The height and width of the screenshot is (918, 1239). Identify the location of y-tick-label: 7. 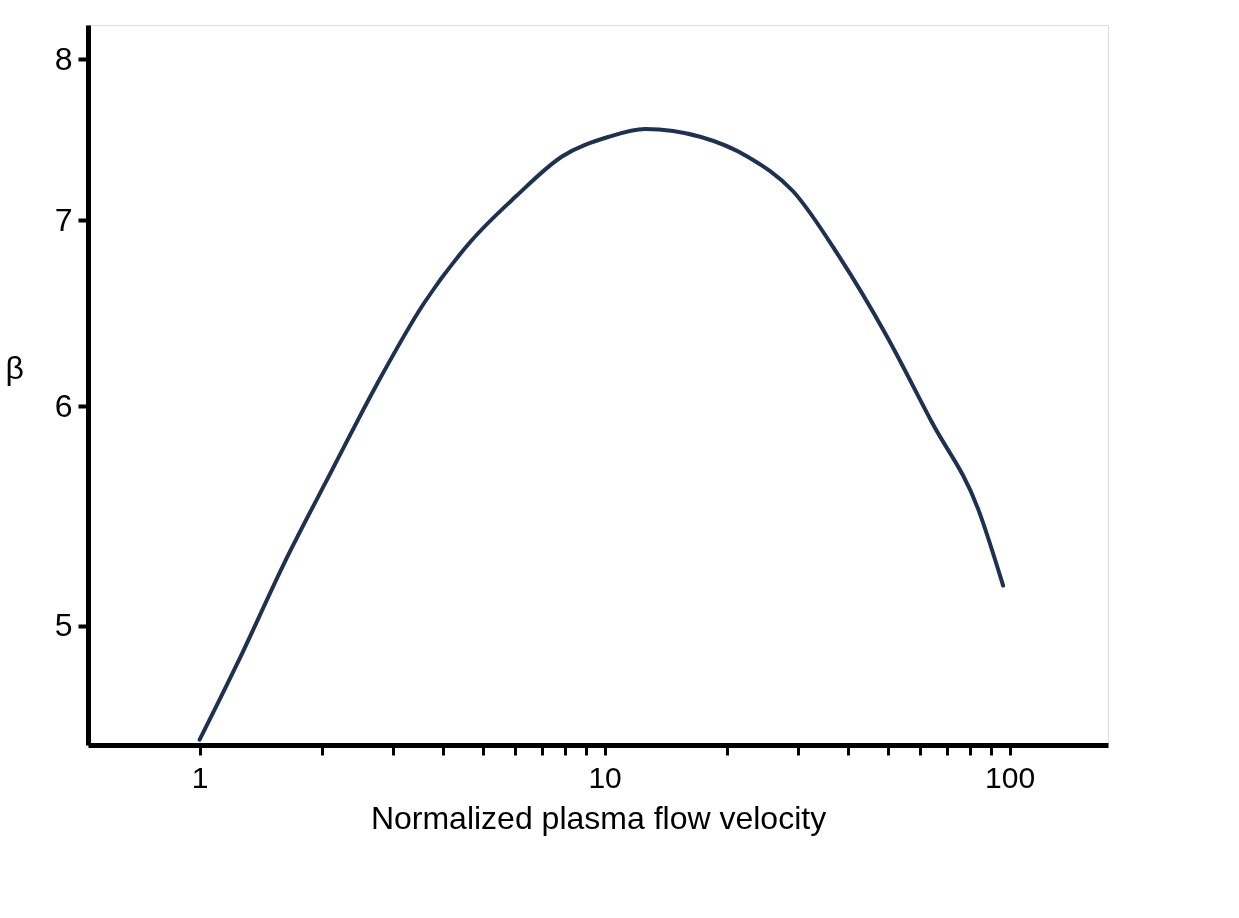
(63, 219).